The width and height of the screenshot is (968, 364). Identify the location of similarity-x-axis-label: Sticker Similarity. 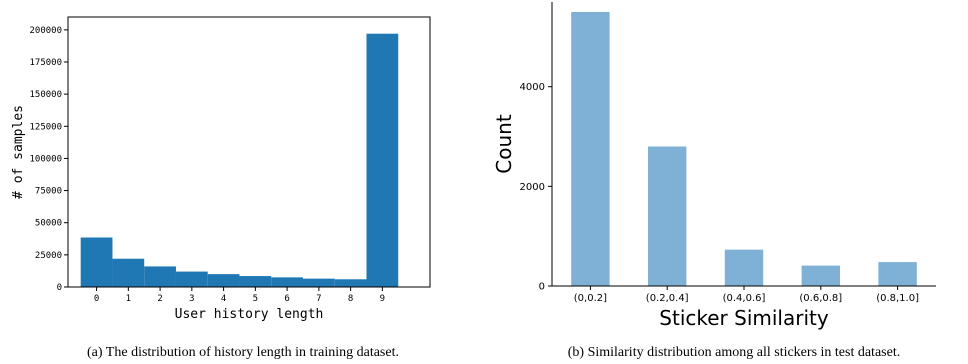
(744, 318).